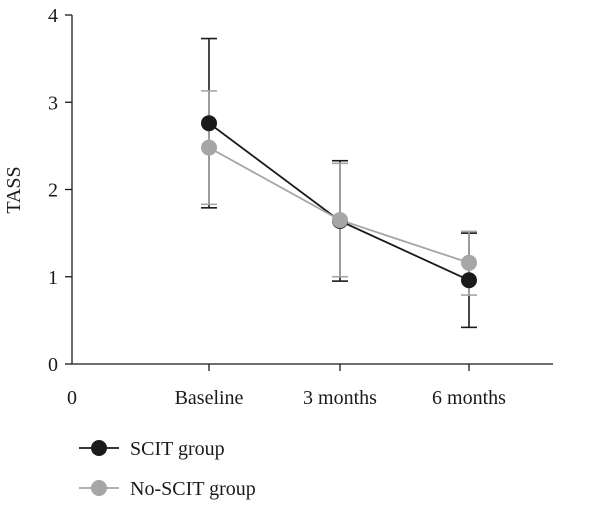 The height and width of the screenshot is (509, 600). I want to click on x-ticks: 0 Baseline 3 months 6 months, so click(286, 386).